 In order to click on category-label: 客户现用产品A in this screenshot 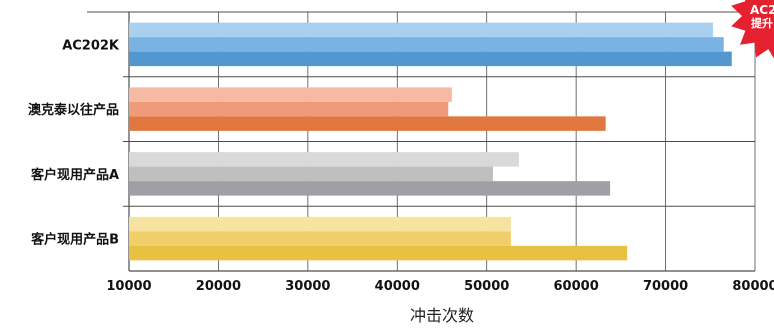, I will do `click(75, 175)`.